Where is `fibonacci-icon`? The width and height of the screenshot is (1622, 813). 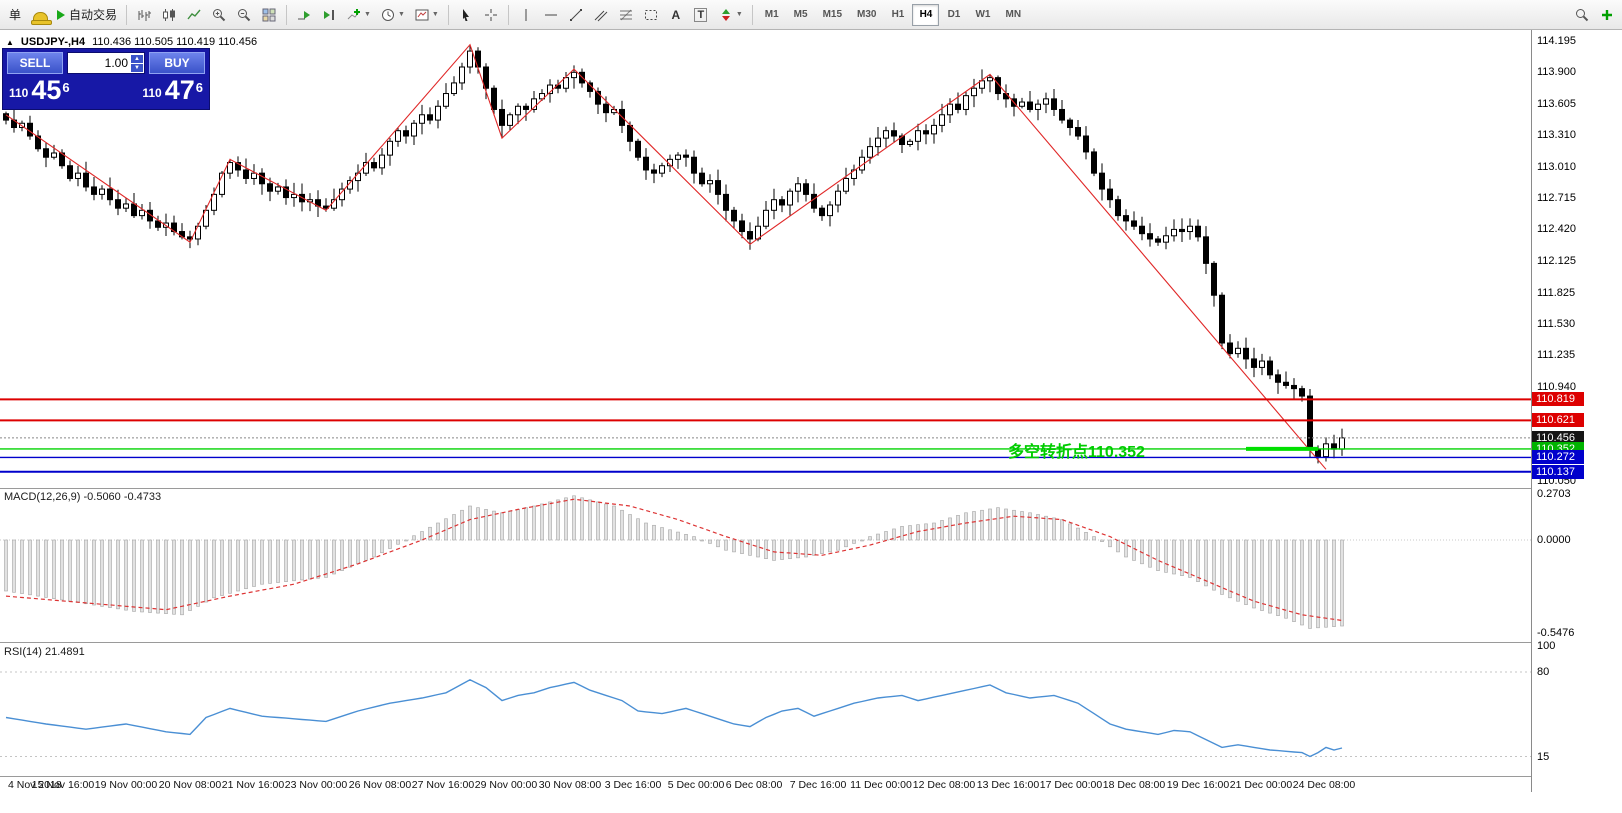
fibonacci-icon is located at coordinates (625, 14).